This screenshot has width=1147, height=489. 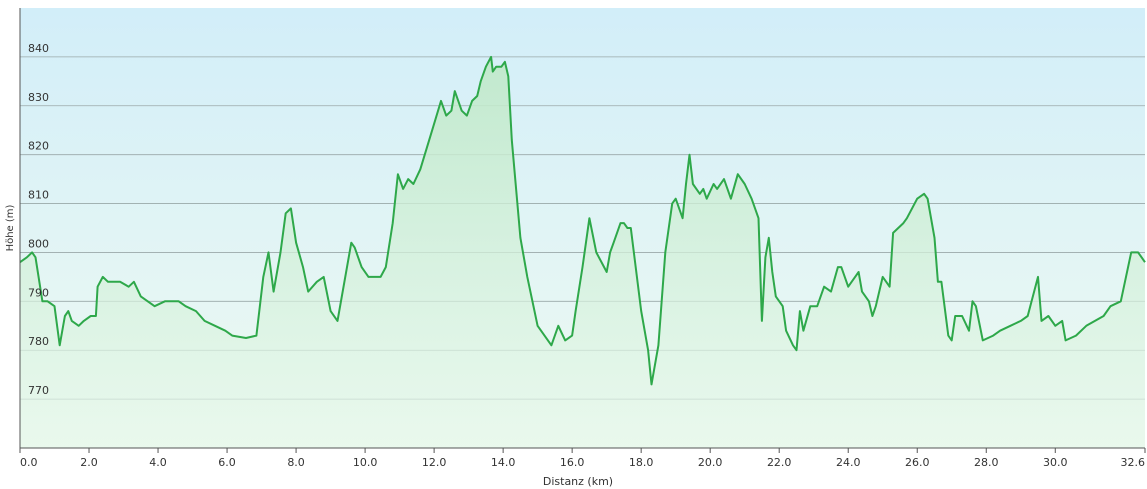 I want to click on x-tick-label: 28.0, so click(x=986, y=462).